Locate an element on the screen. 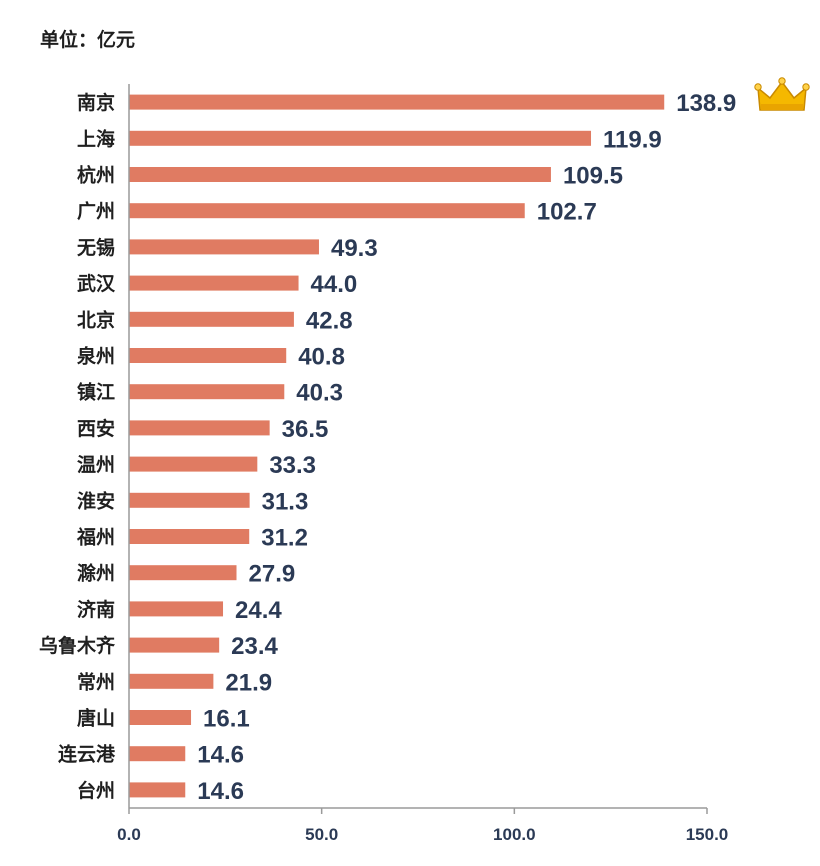  category-label: 温州 is located at coordinates (96, 465).